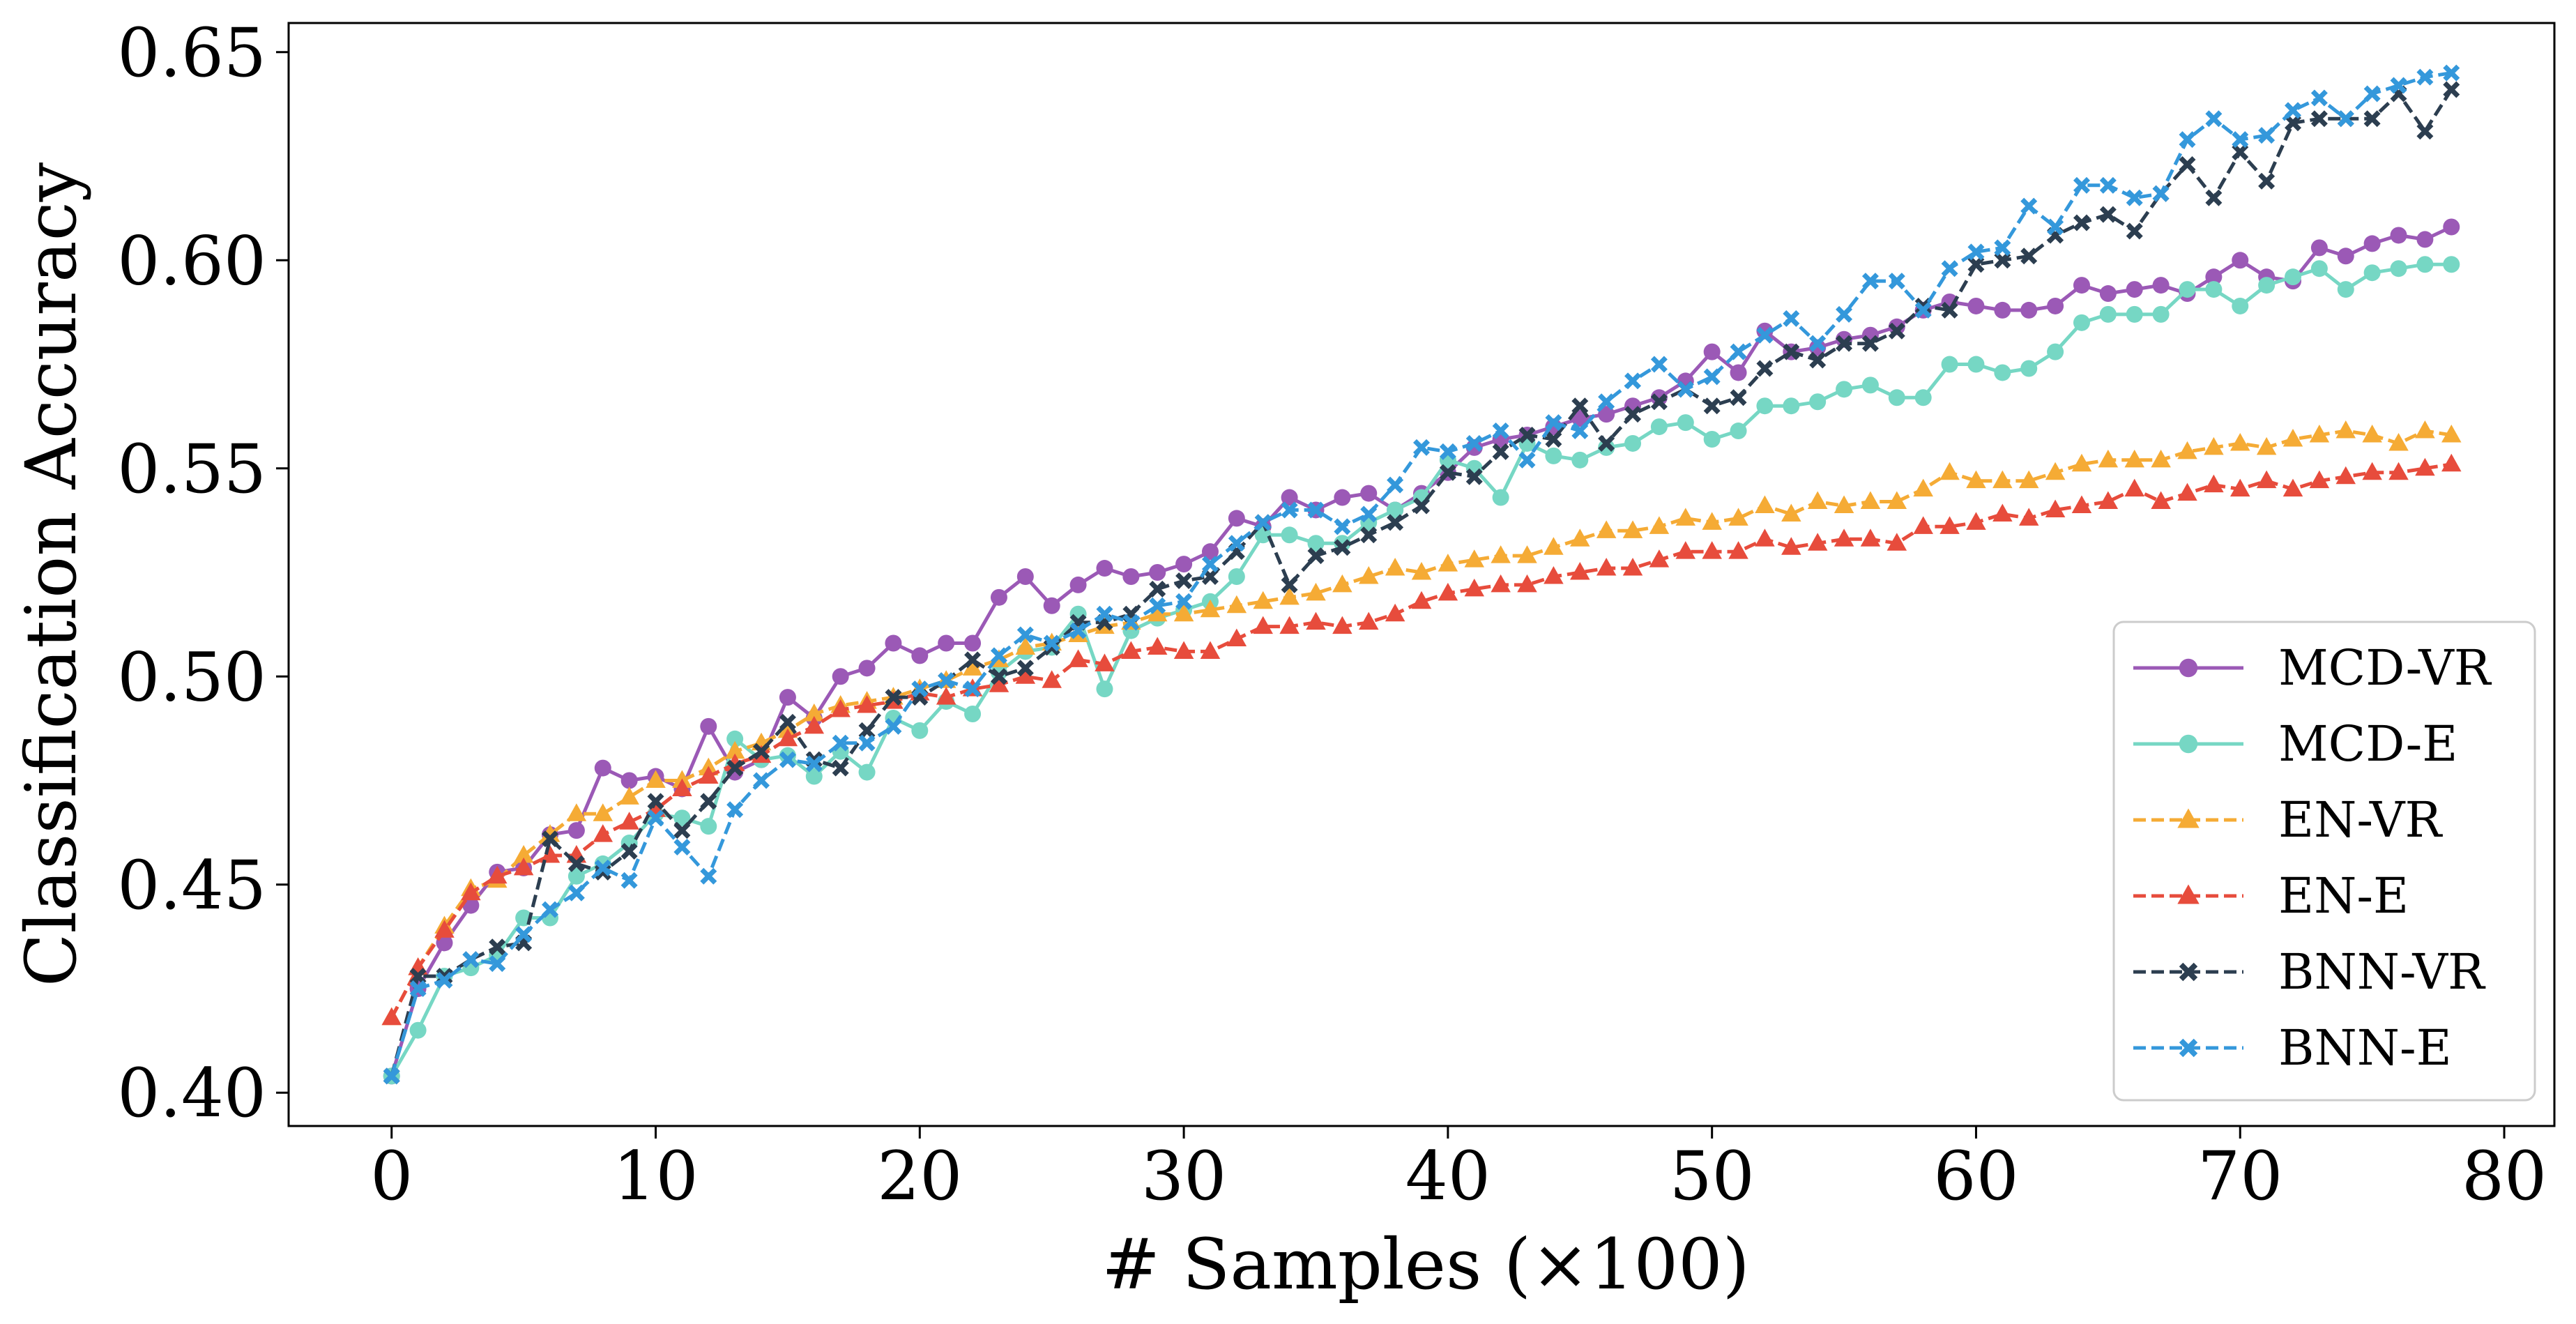 The image size is (2576, 1324). What do you see at coordinates (2343, 895) in the screenshot?
I see `legend-label-en-e: EN-E` at bounding box center [2343, 895].